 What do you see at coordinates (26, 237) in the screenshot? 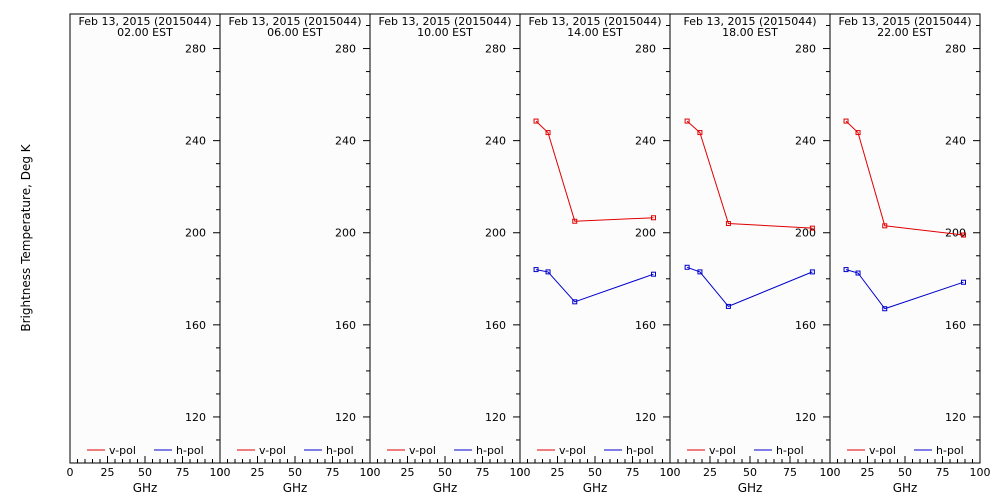
I see `y-axis-label: Brightness Temperature, Deg K` at bounding box center [26, 237].